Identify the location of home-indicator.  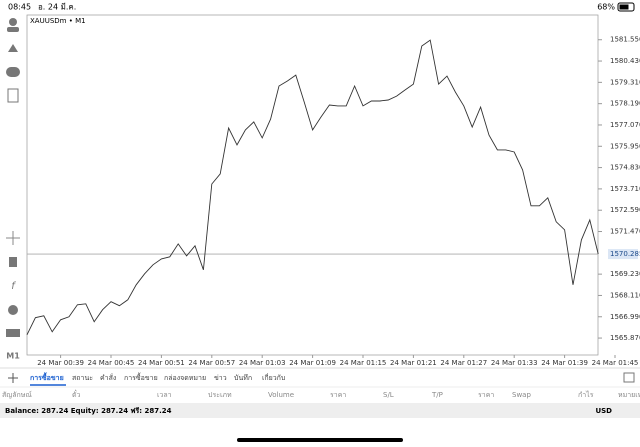
(320, 440).